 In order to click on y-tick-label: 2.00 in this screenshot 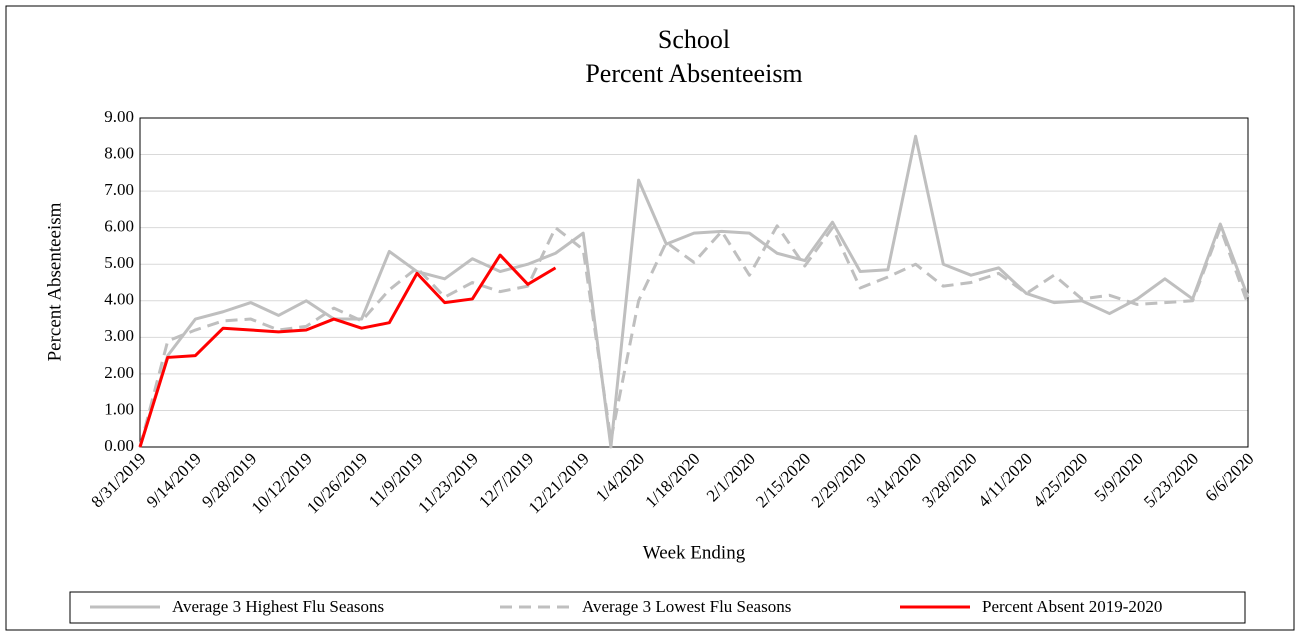, I will do `click(119, 372)`.